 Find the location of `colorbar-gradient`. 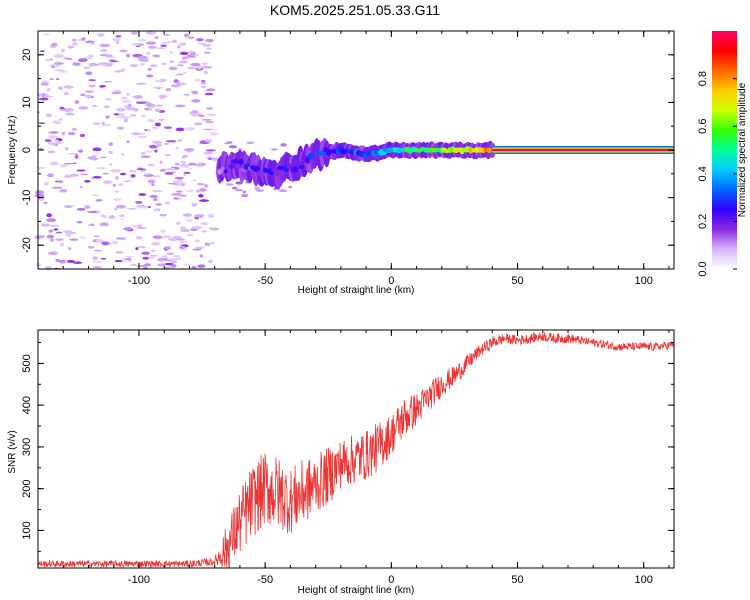

colorbar-gradient is located at coordinates (724, 150).